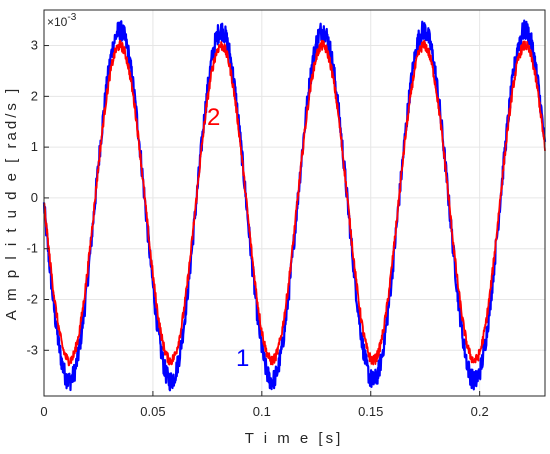 The image size is (550, 454). I want to click on y-axis-label: A m p l i t u d e [ rad/s ], so click(11, 203).